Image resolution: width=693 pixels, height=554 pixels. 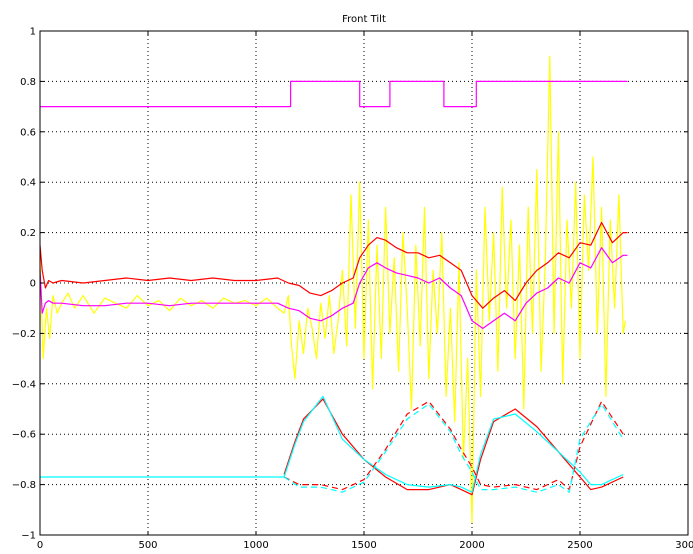 I want to click on y-tick-label: 0.8, so click(x=28, y=82).